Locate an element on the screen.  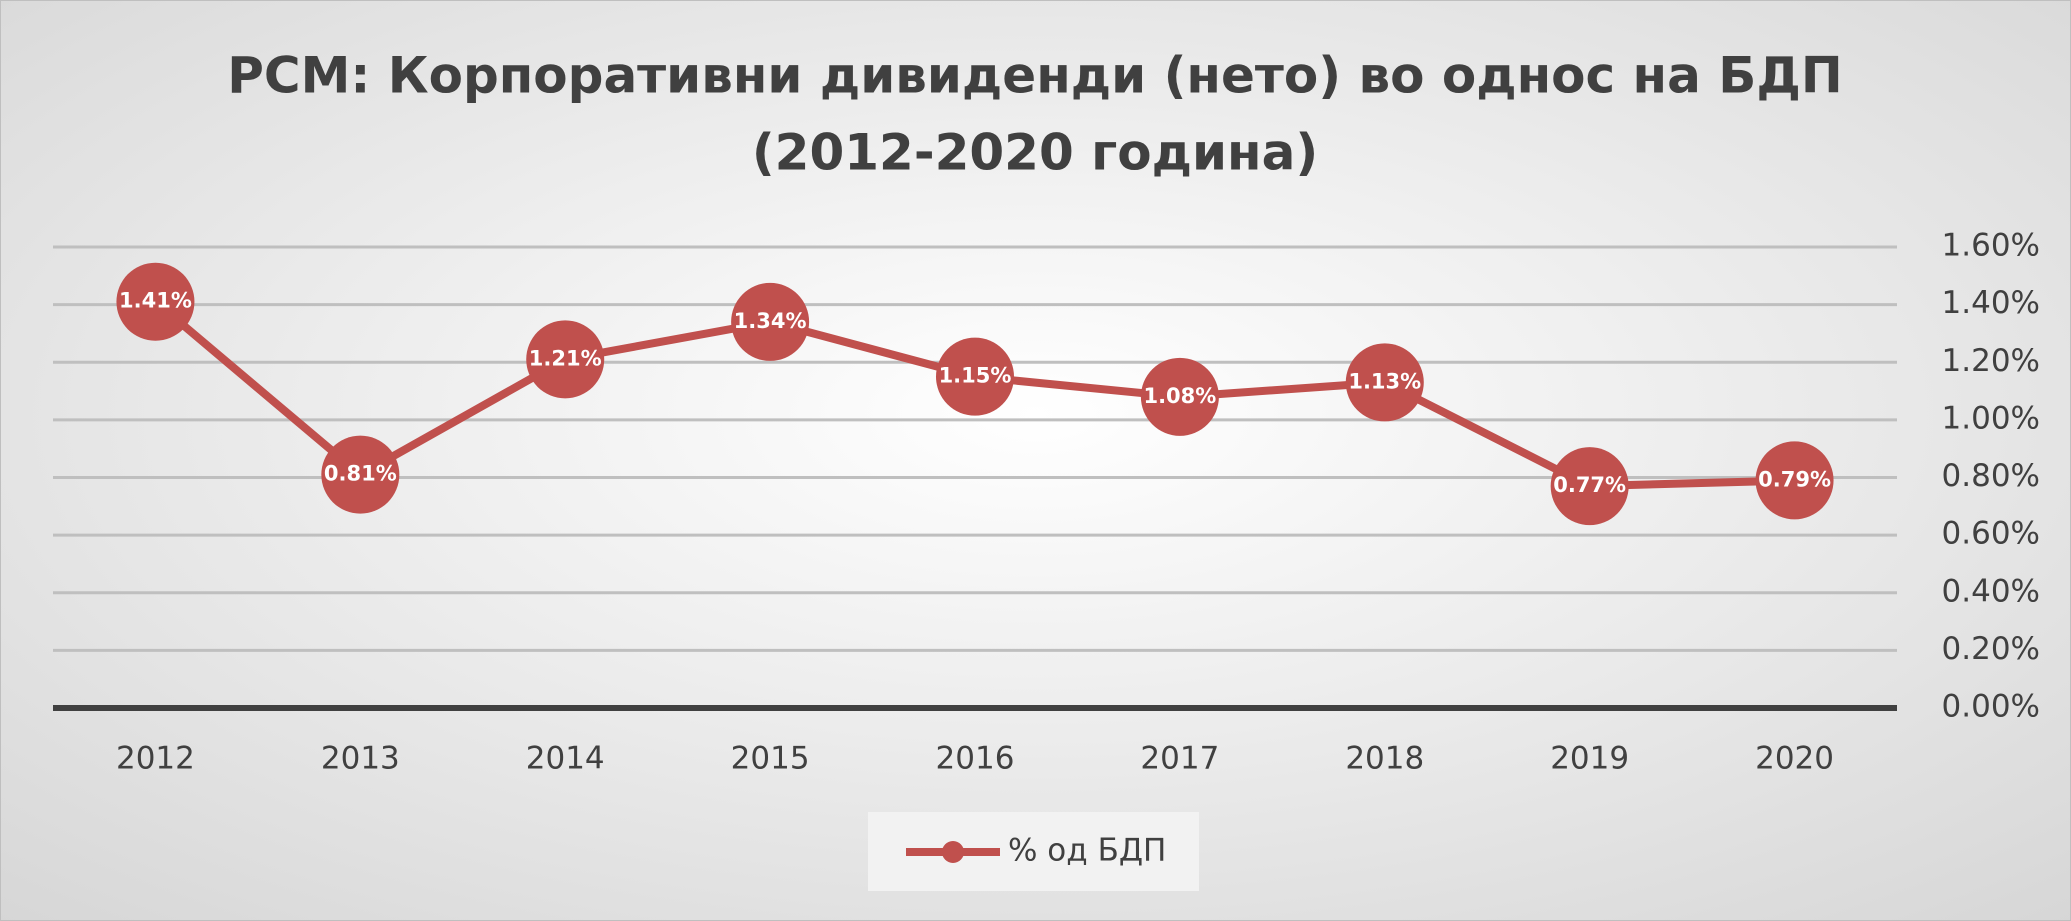
data-label: 1.21% is located at coordinates (565, 358).